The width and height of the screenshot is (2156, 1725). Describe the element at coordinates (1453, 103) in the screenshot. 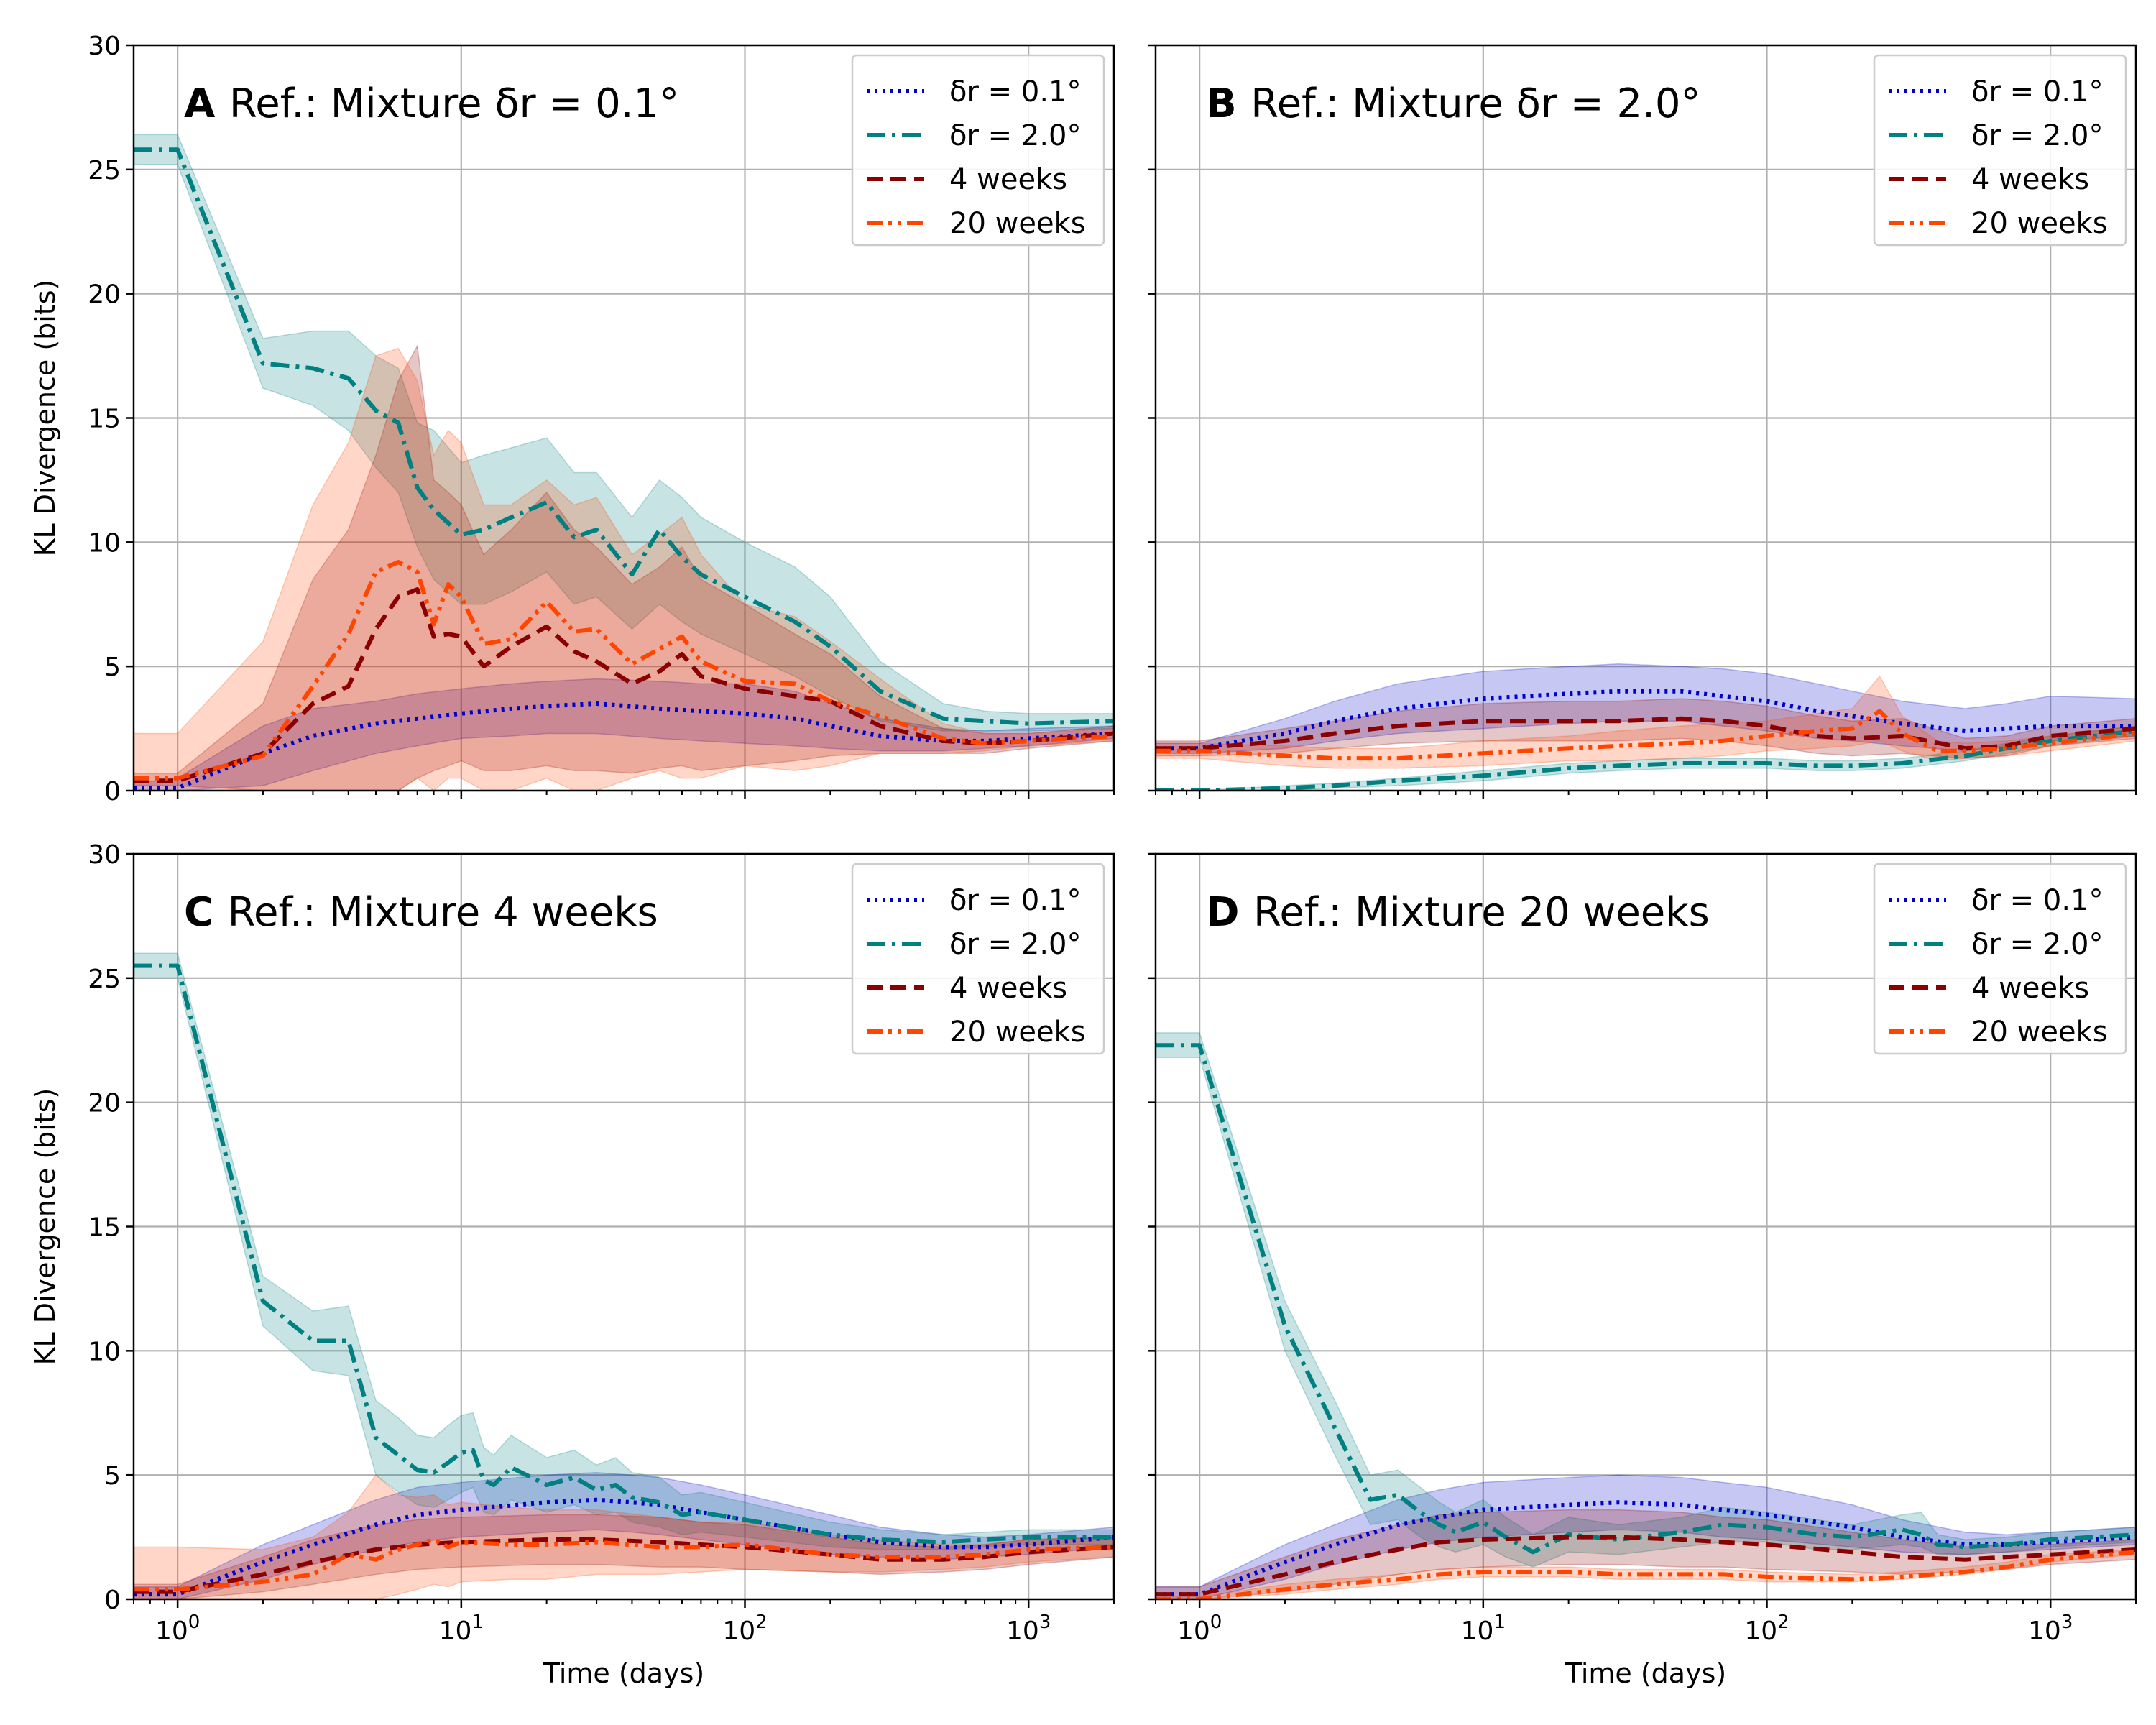

I see `panel-title: B Ref.: Mixture δr = 2.0°` at that location.